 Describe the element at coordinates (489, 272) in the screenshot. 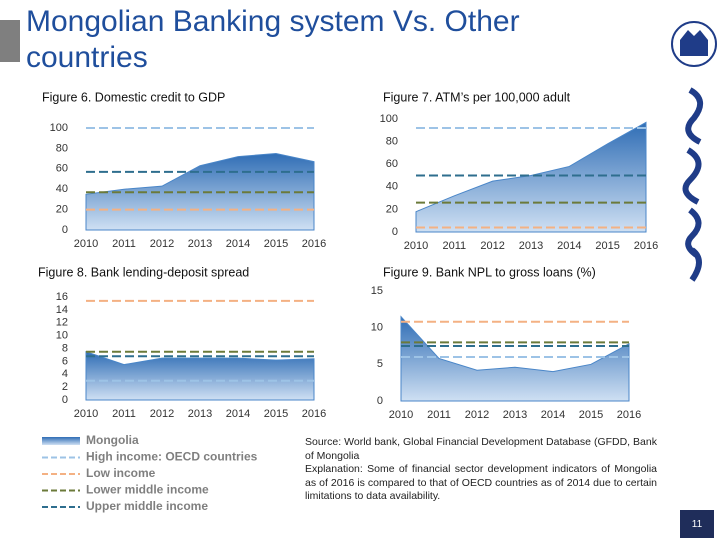

I see `chart-title: Figure 9. Bank NPL to gross loans (%)` at that location.